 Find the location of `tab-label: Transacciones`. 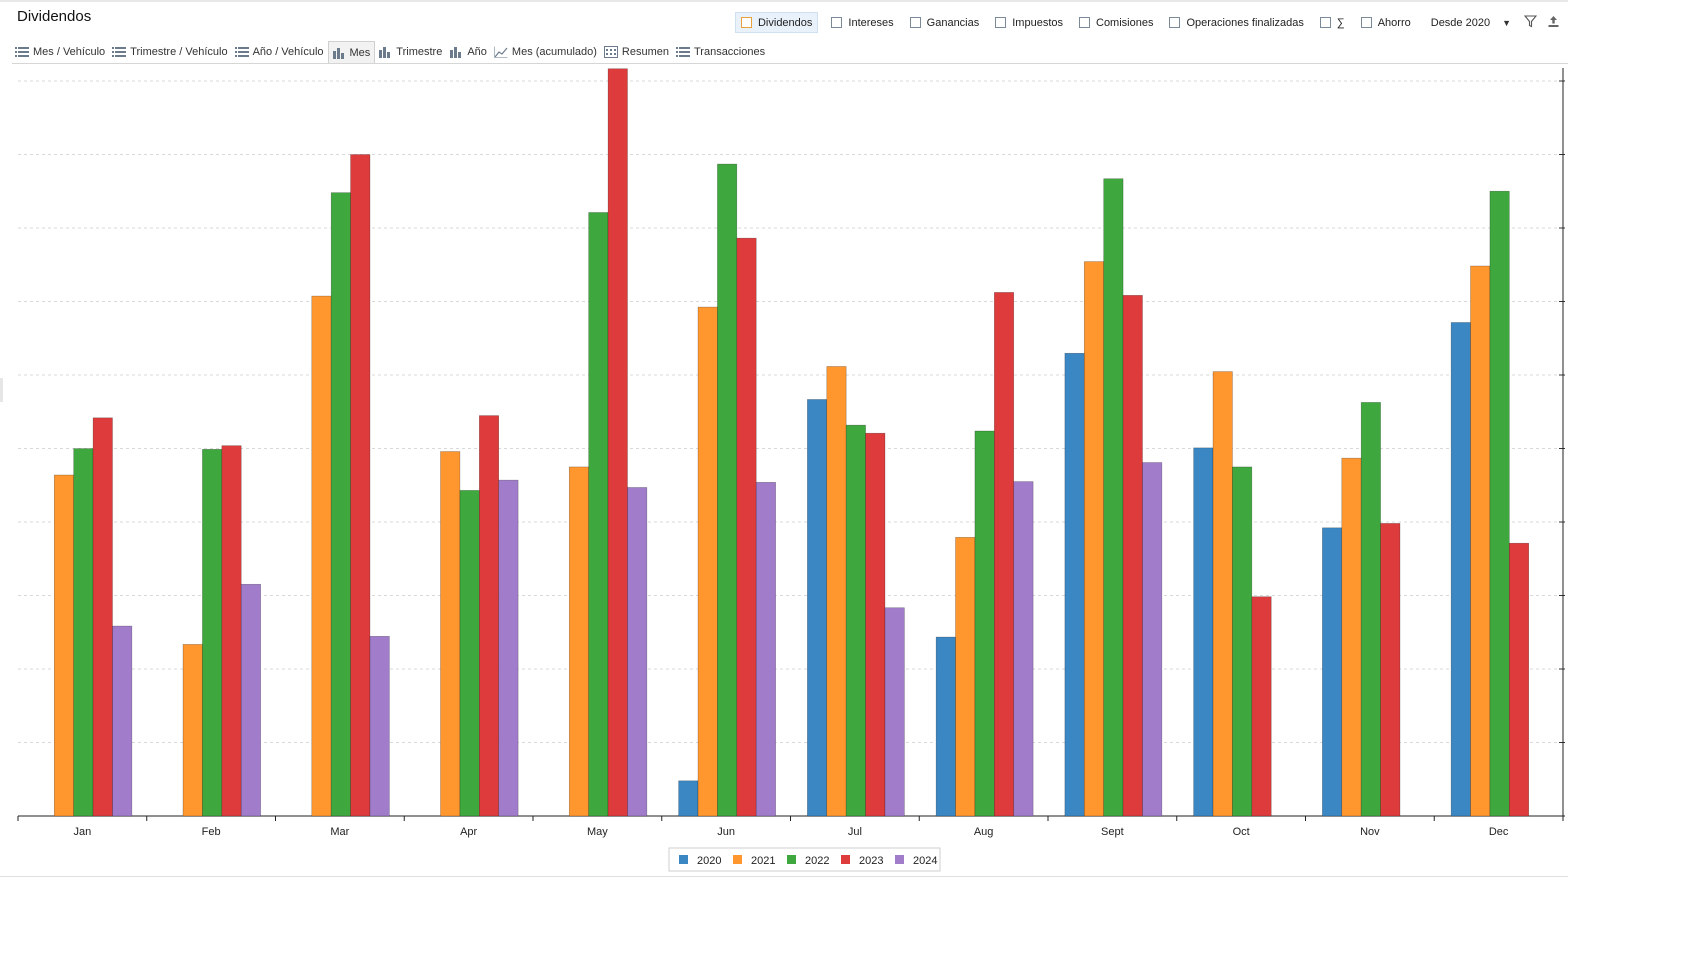

tab-label: Transacciones is located at coordinates (729, 51).